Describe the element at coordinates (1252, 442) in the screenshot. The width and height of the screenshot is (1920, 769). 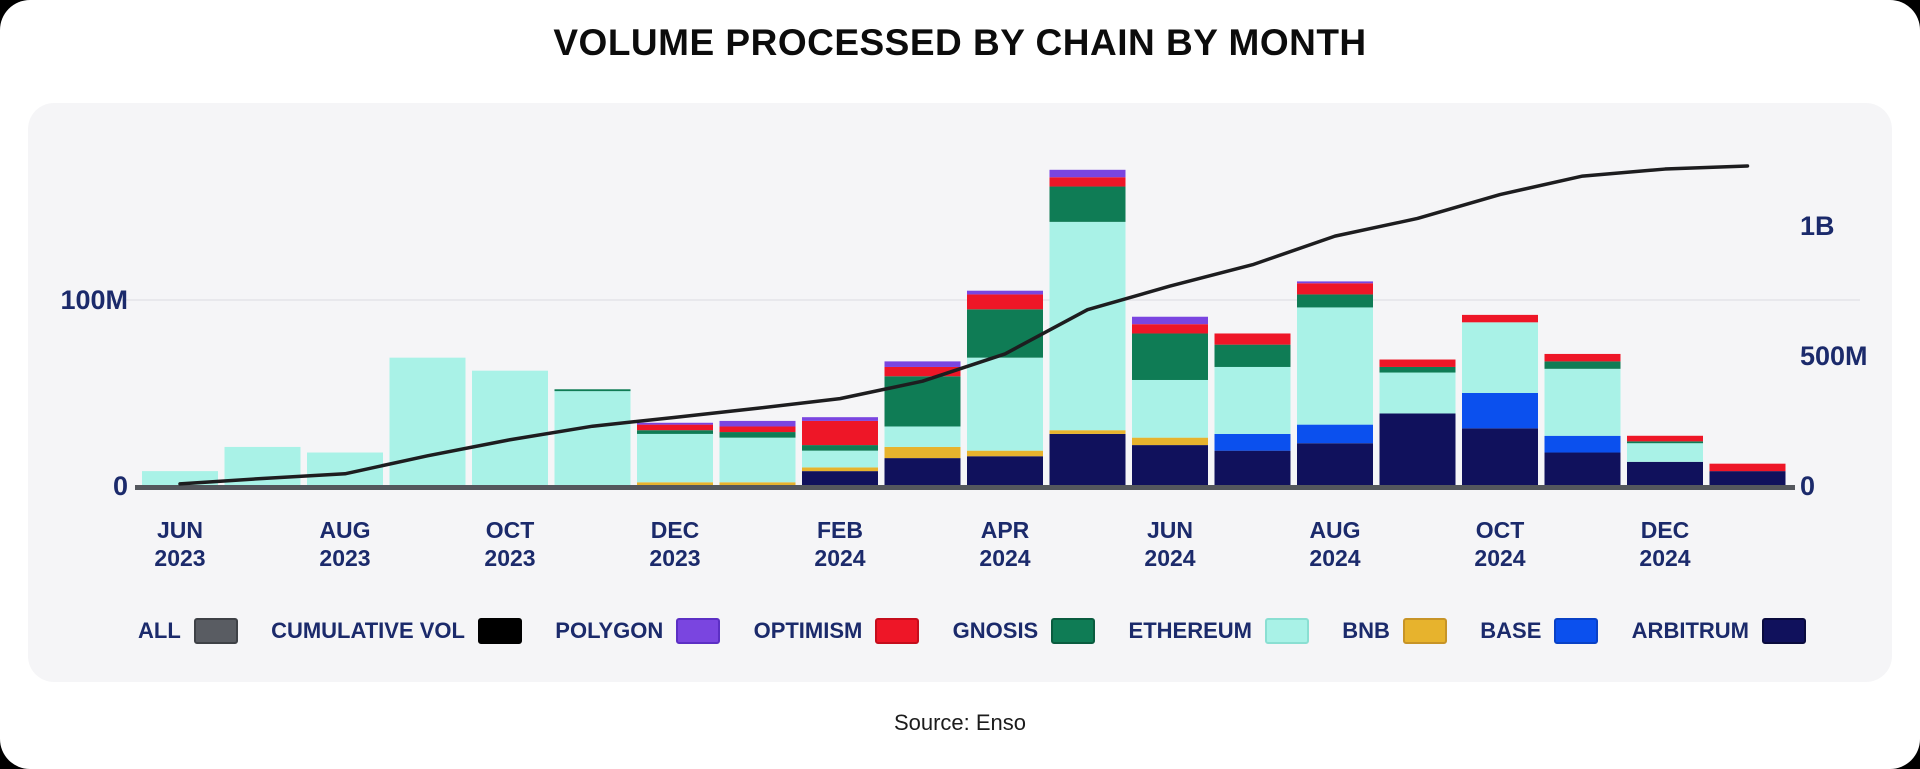
I see `bar-segment-base-jul-2024` at that location.